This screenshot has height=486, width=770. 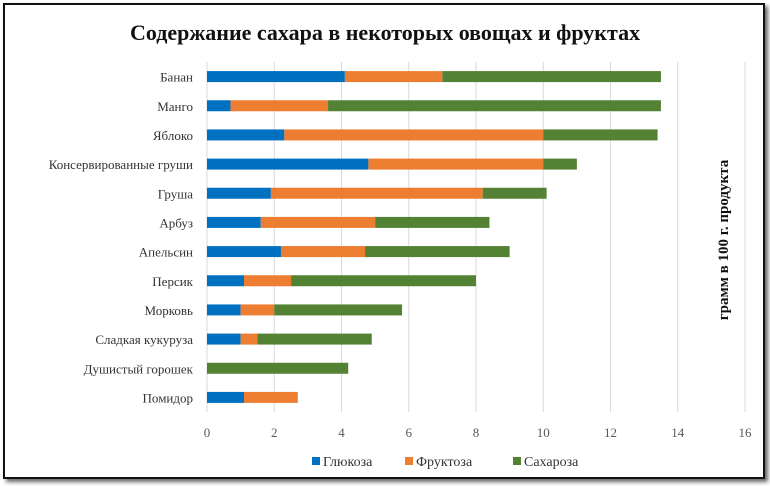 I want to click on x-tick-label: 8, so click(x=476, y=432).